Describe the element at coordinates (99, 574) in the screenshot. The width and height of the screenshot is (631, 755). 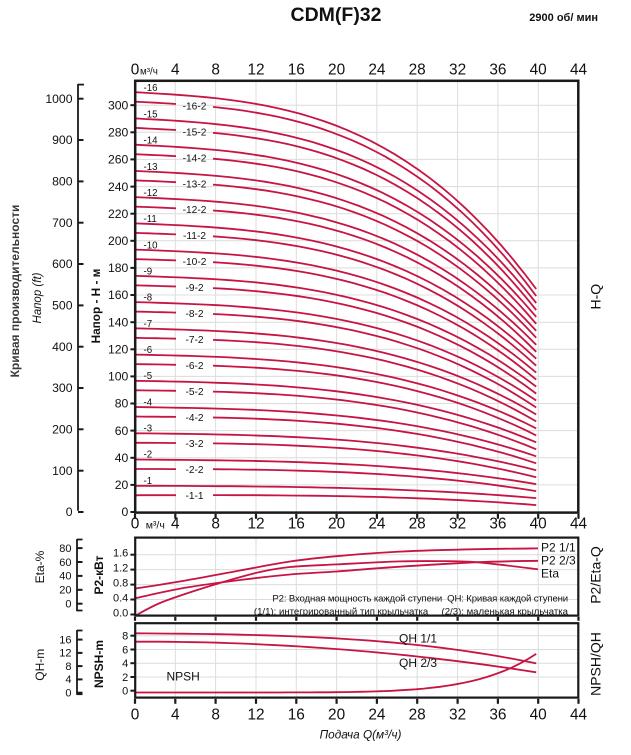
I see `svg-text: P2-кВт` at that location.